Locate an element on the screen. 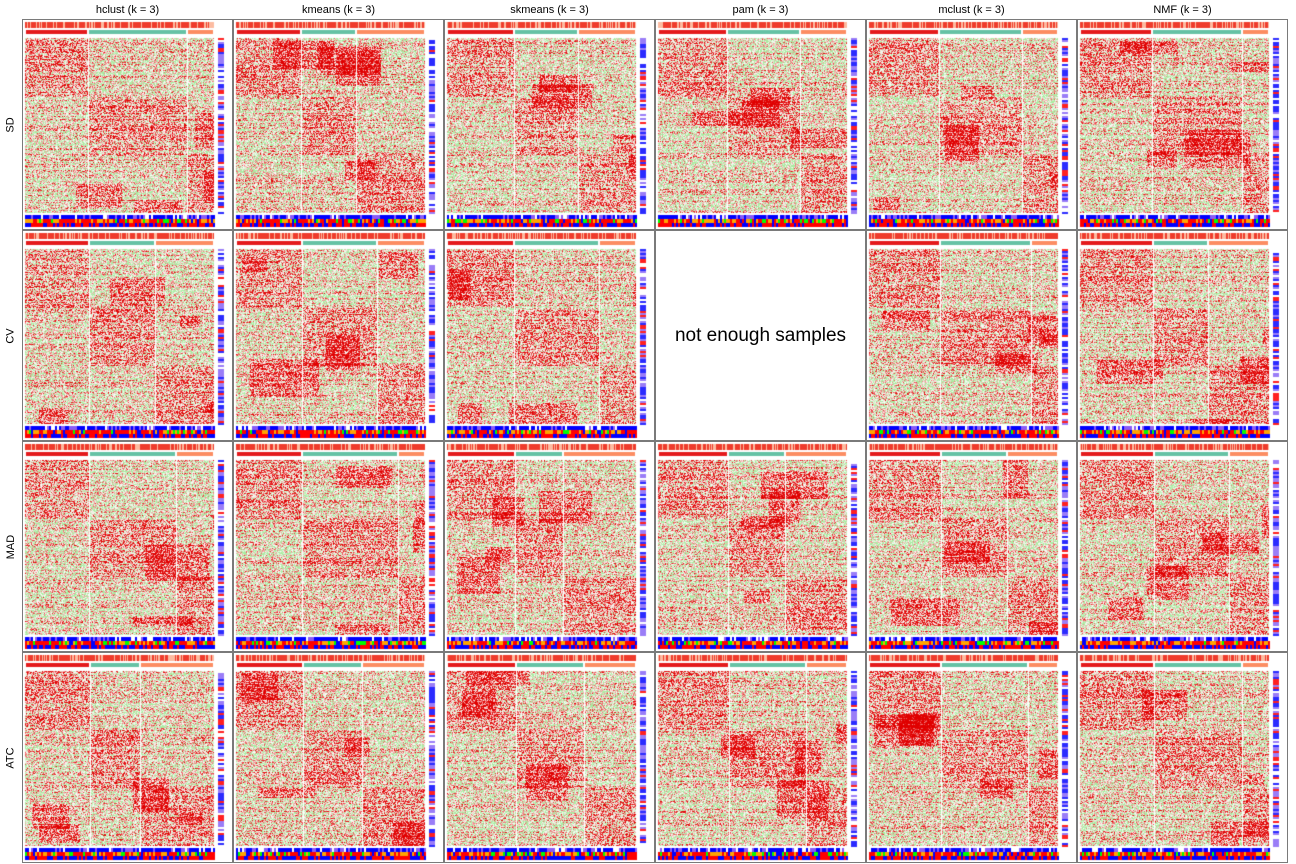  row-label-sd: SD is located at coordinates (11, 124).